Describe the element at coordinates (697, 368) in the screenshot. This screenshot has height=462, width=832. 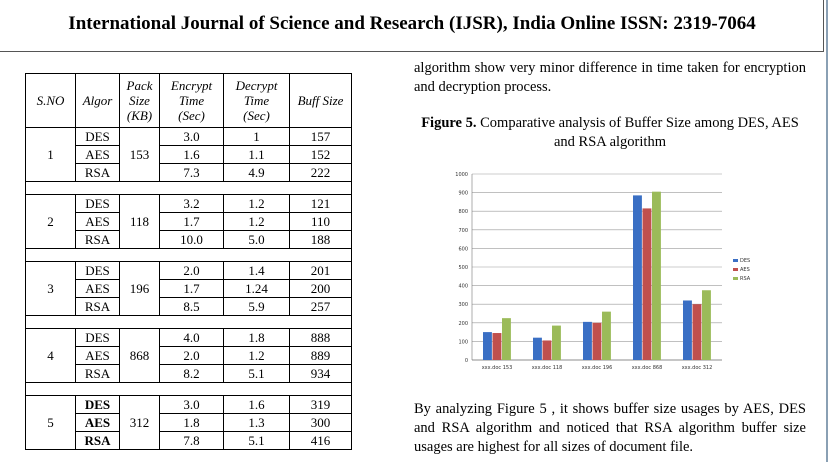
I see `x-tick-label: xxx.doc 312` at that location.